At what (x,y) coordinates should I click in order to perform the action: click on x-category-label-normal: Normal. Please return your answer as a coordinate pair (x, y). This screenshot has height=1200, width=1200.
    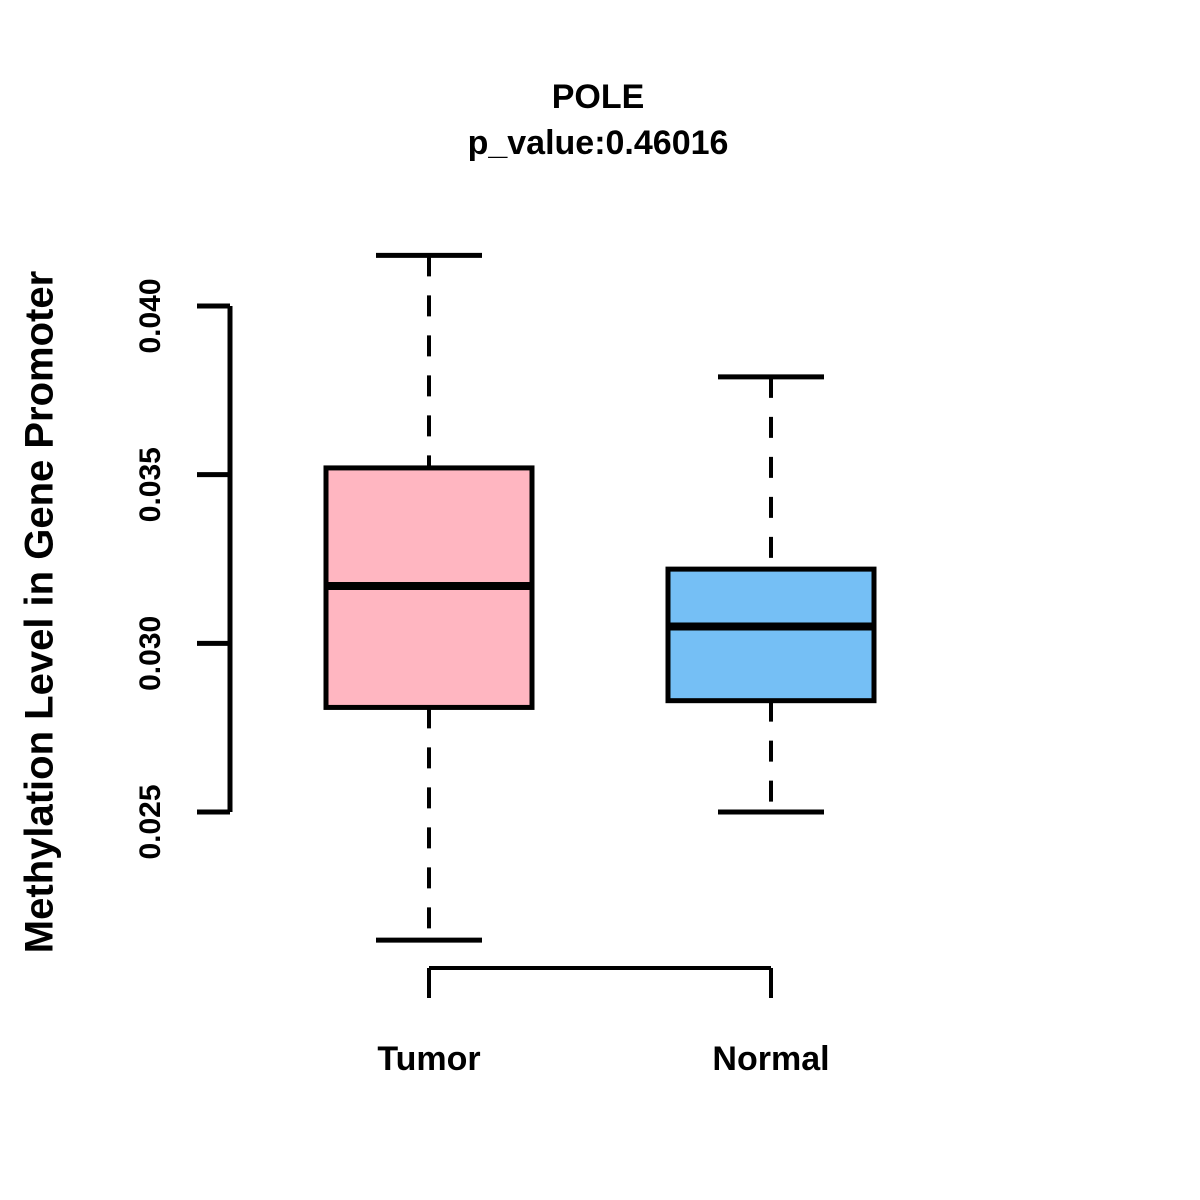
    Looking at the image, I should click on (770, 1059).